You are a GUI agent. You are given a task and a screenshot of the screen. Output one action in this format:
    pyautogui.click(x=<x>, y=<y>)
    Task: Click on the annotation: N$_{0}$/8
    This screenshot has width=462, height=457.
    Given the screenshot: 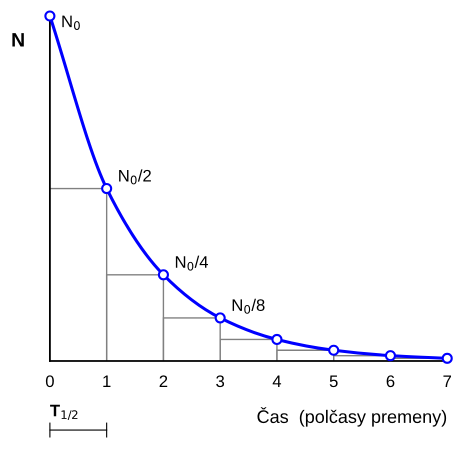 What is the action you would take?
    pyautogui.click(x=248, y=306)
    